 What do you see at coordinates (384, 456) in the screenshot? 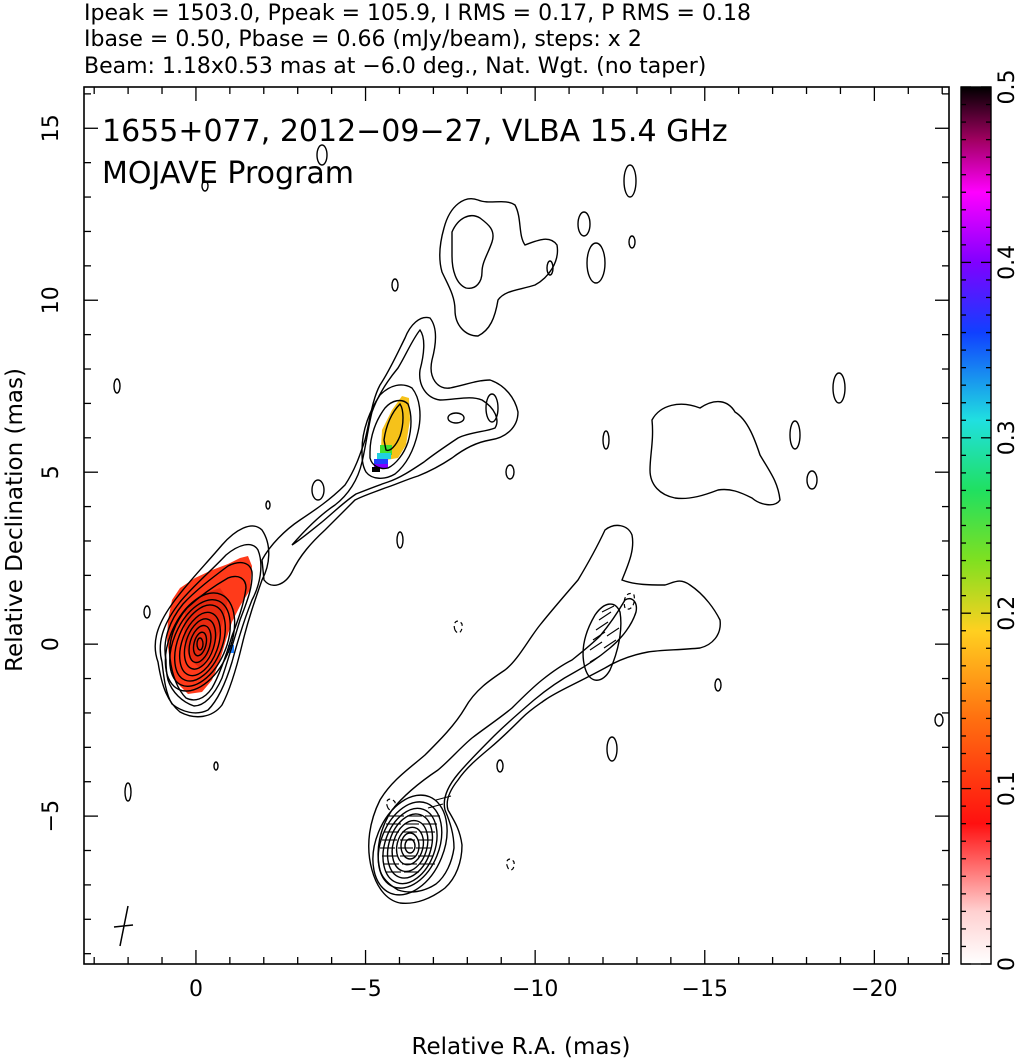
I see `knot-polarization-cyan` at bounding box center [384, 456].